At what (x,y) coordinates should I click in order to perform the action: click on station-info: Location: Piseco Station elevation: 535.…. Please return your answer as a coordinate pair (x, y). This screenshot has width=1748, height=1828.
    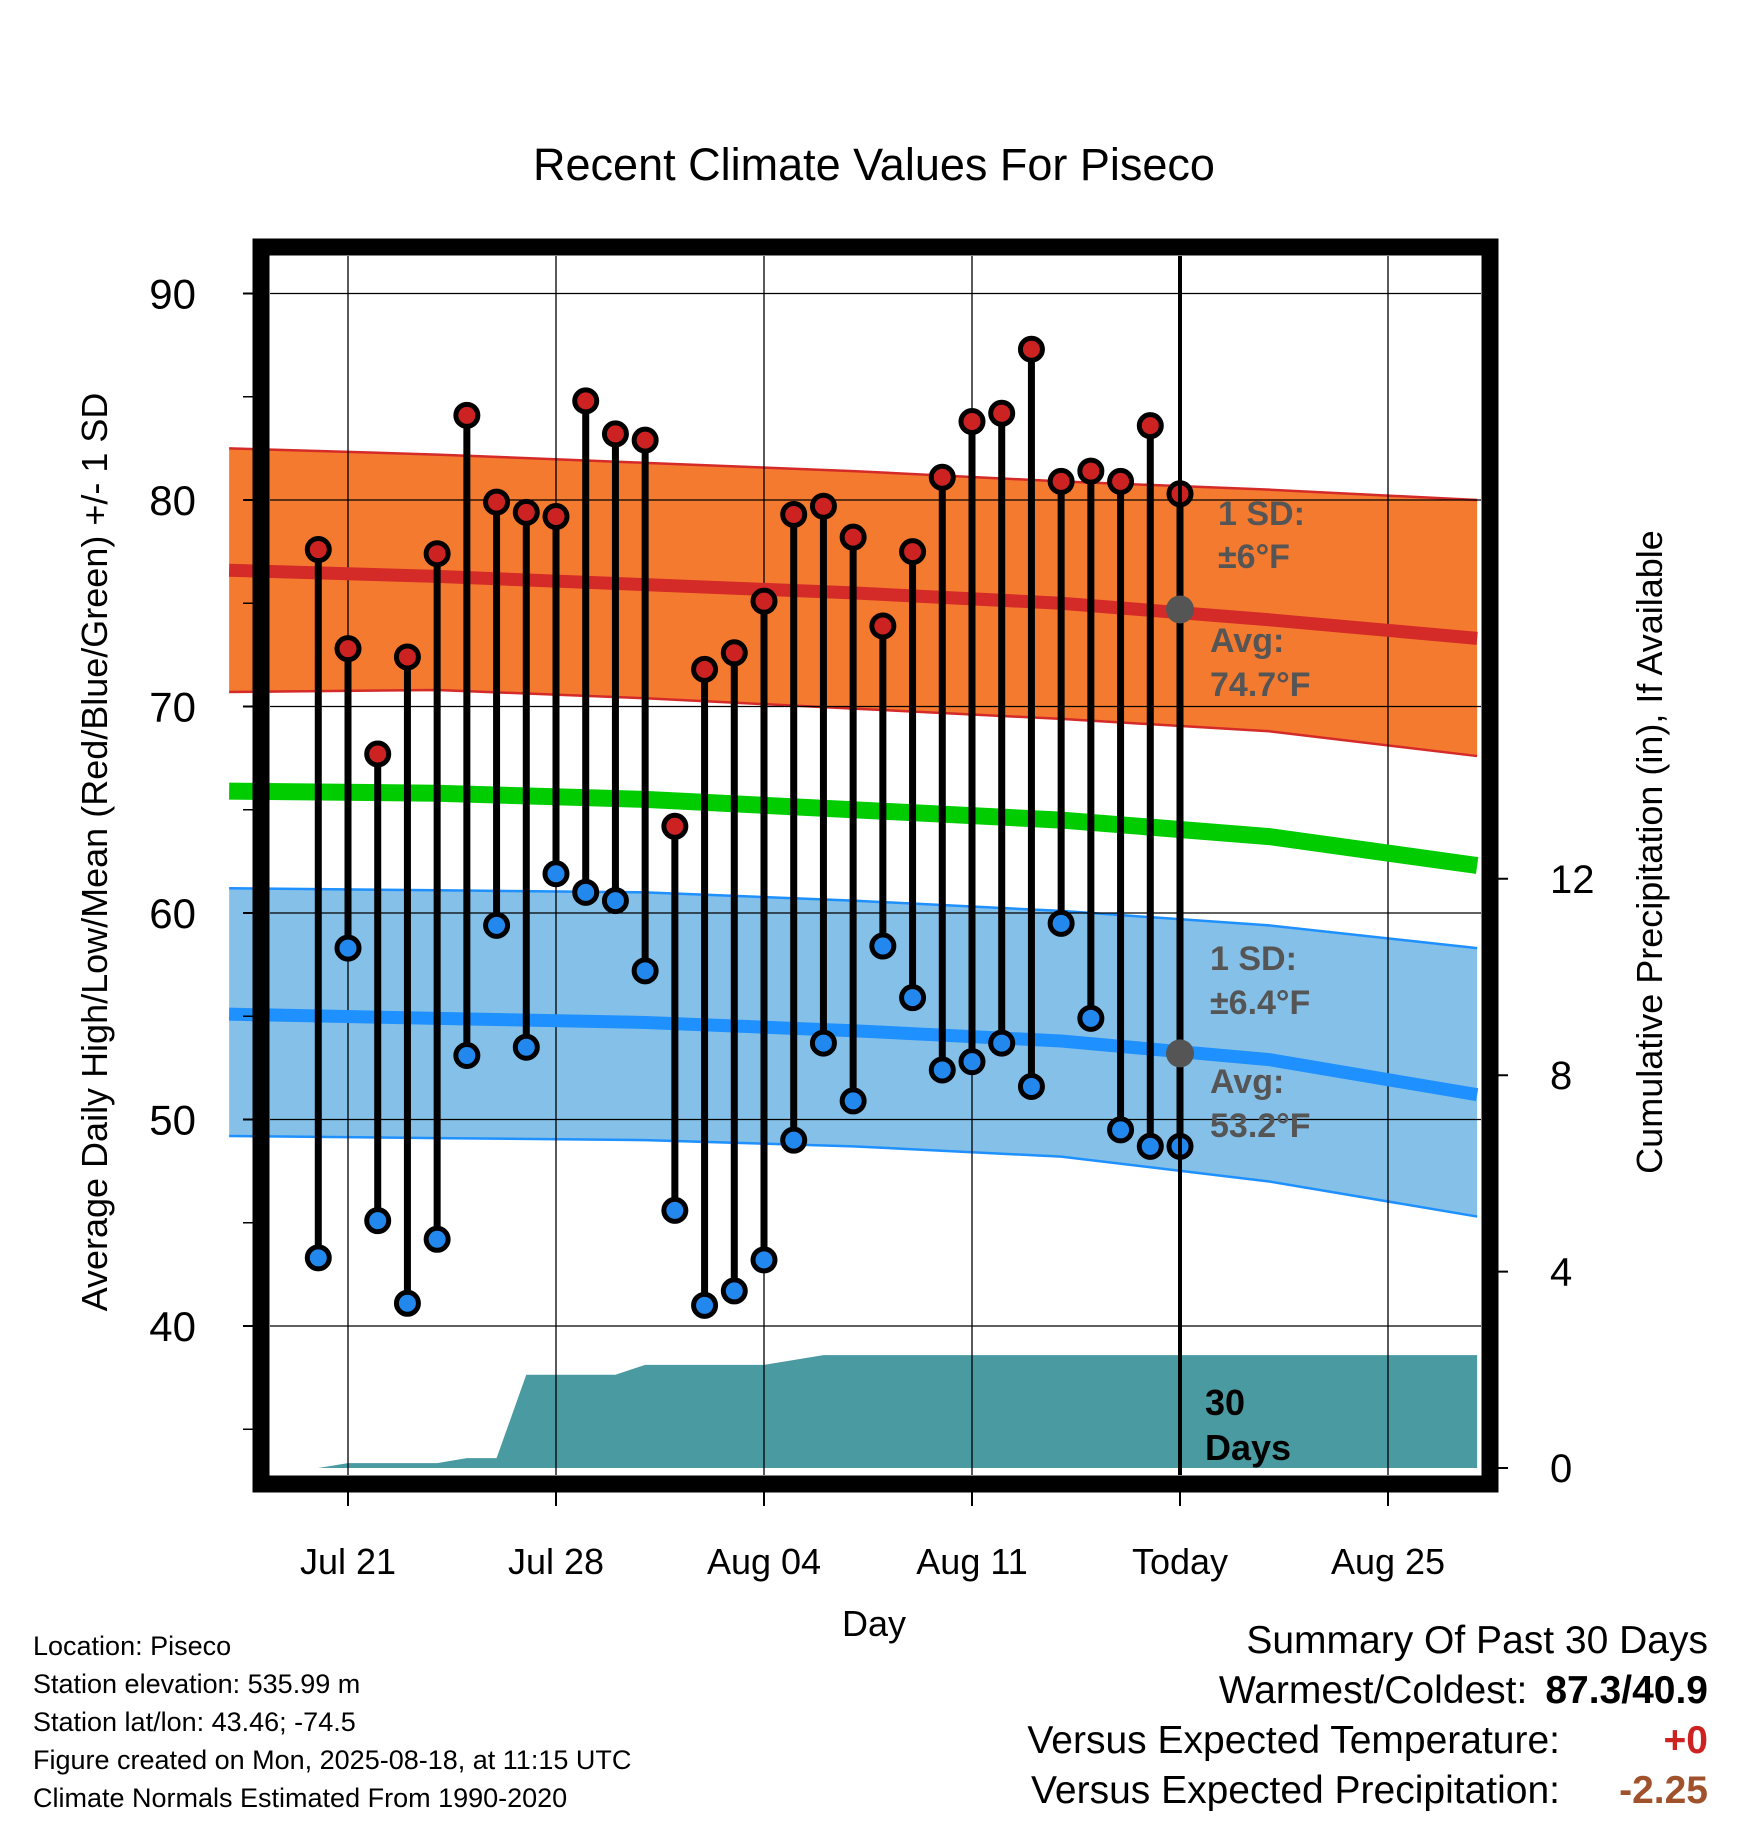
    Looking at the image, I should click on (332, 1722).